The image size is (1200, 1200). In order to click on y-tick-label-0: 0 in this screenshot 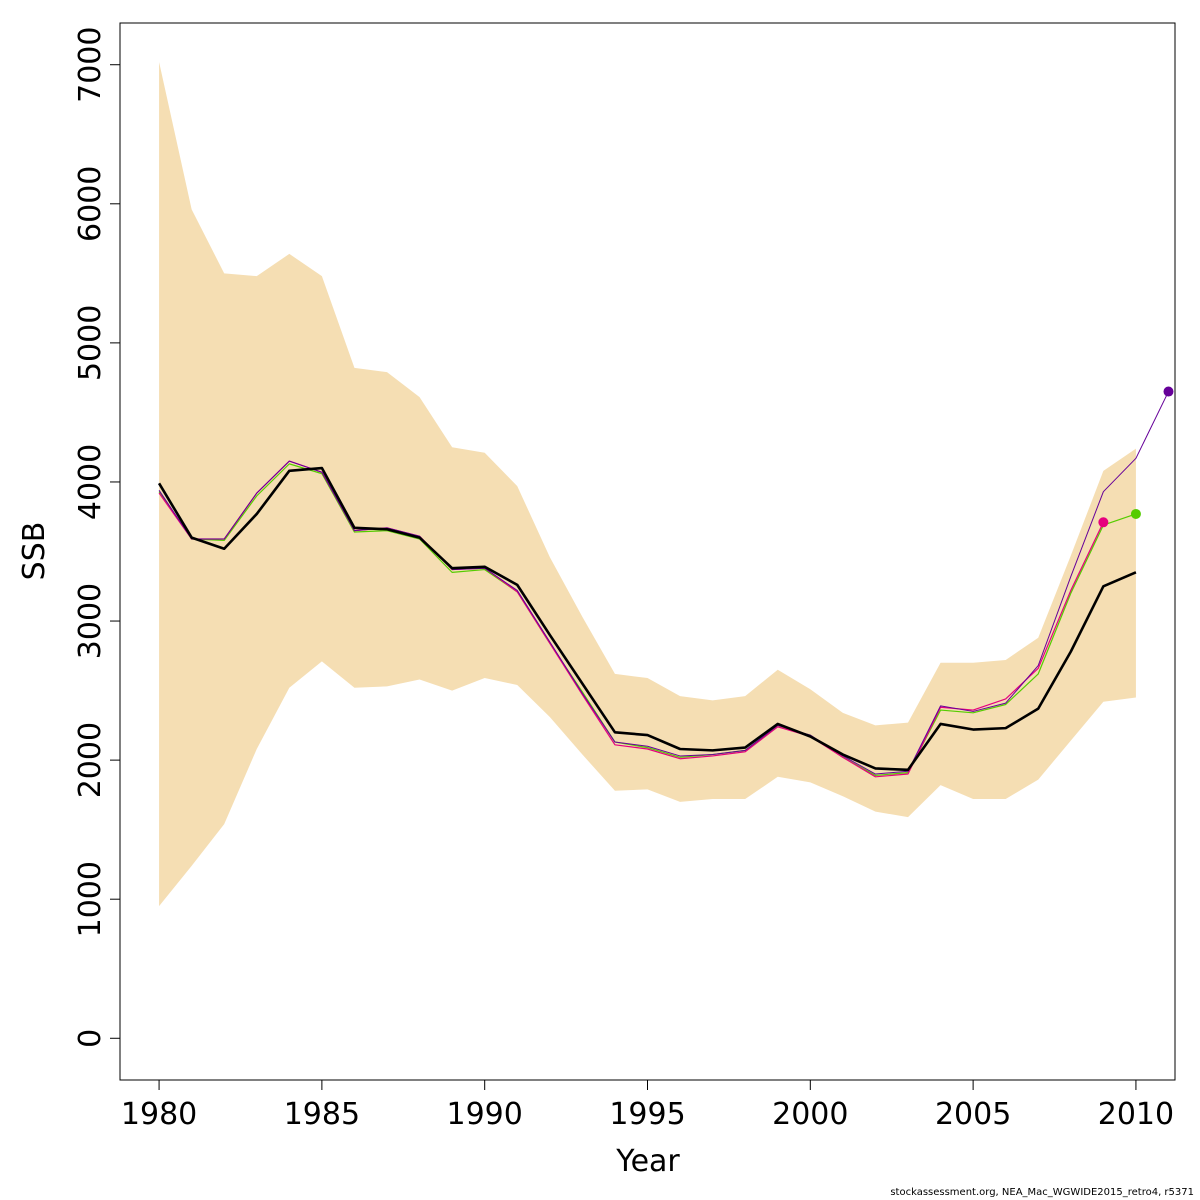, I will do `click(90, 1038)`.